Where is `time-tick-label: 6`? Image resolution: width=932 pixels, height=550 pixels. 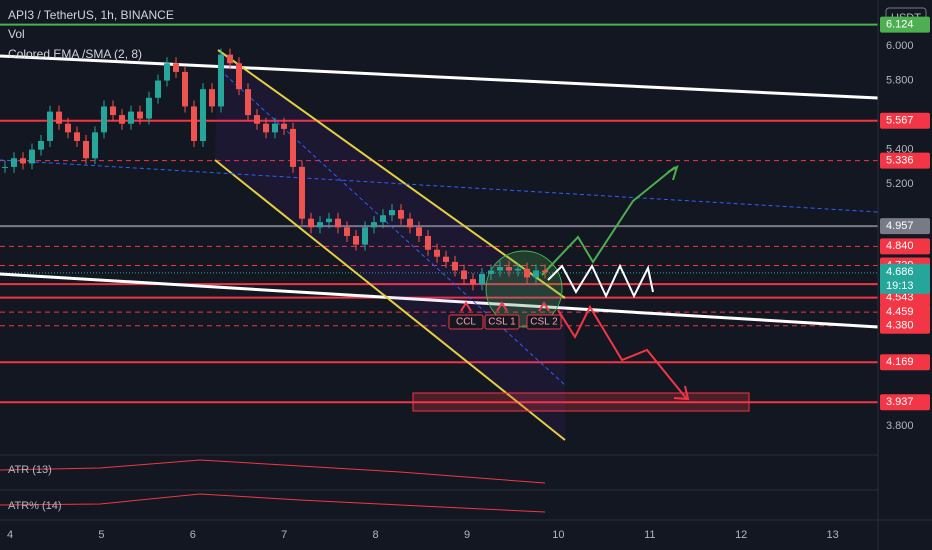 time-tick-label: 6 is located at coordinates (193, 535).